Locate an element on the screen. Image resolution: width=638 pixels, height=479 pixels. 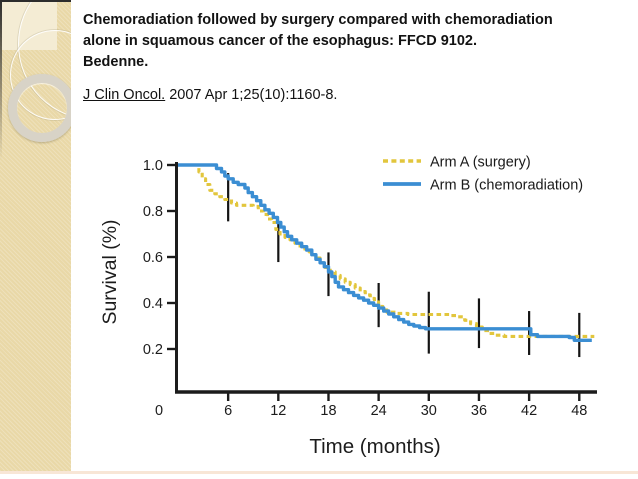
x-tick-label: 12 is located at coordinates (278, 411).